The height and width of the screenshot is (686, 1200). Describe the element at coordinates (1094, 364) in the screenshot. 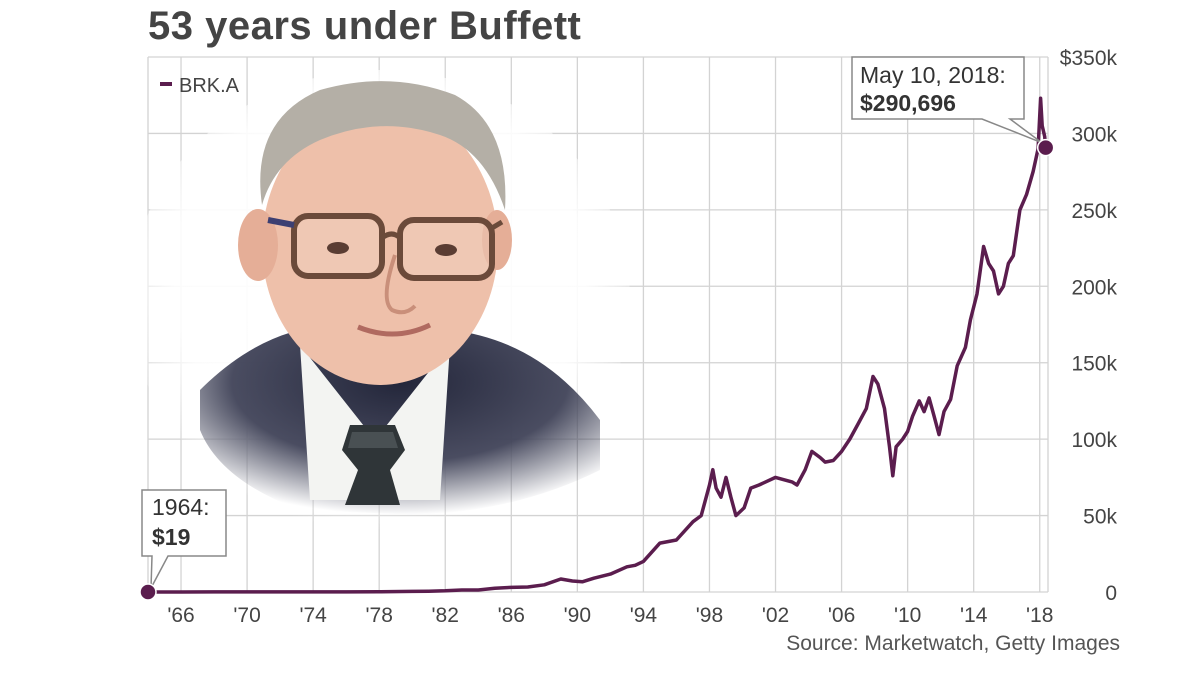

I see `y-tick-label: 150k` at that location.